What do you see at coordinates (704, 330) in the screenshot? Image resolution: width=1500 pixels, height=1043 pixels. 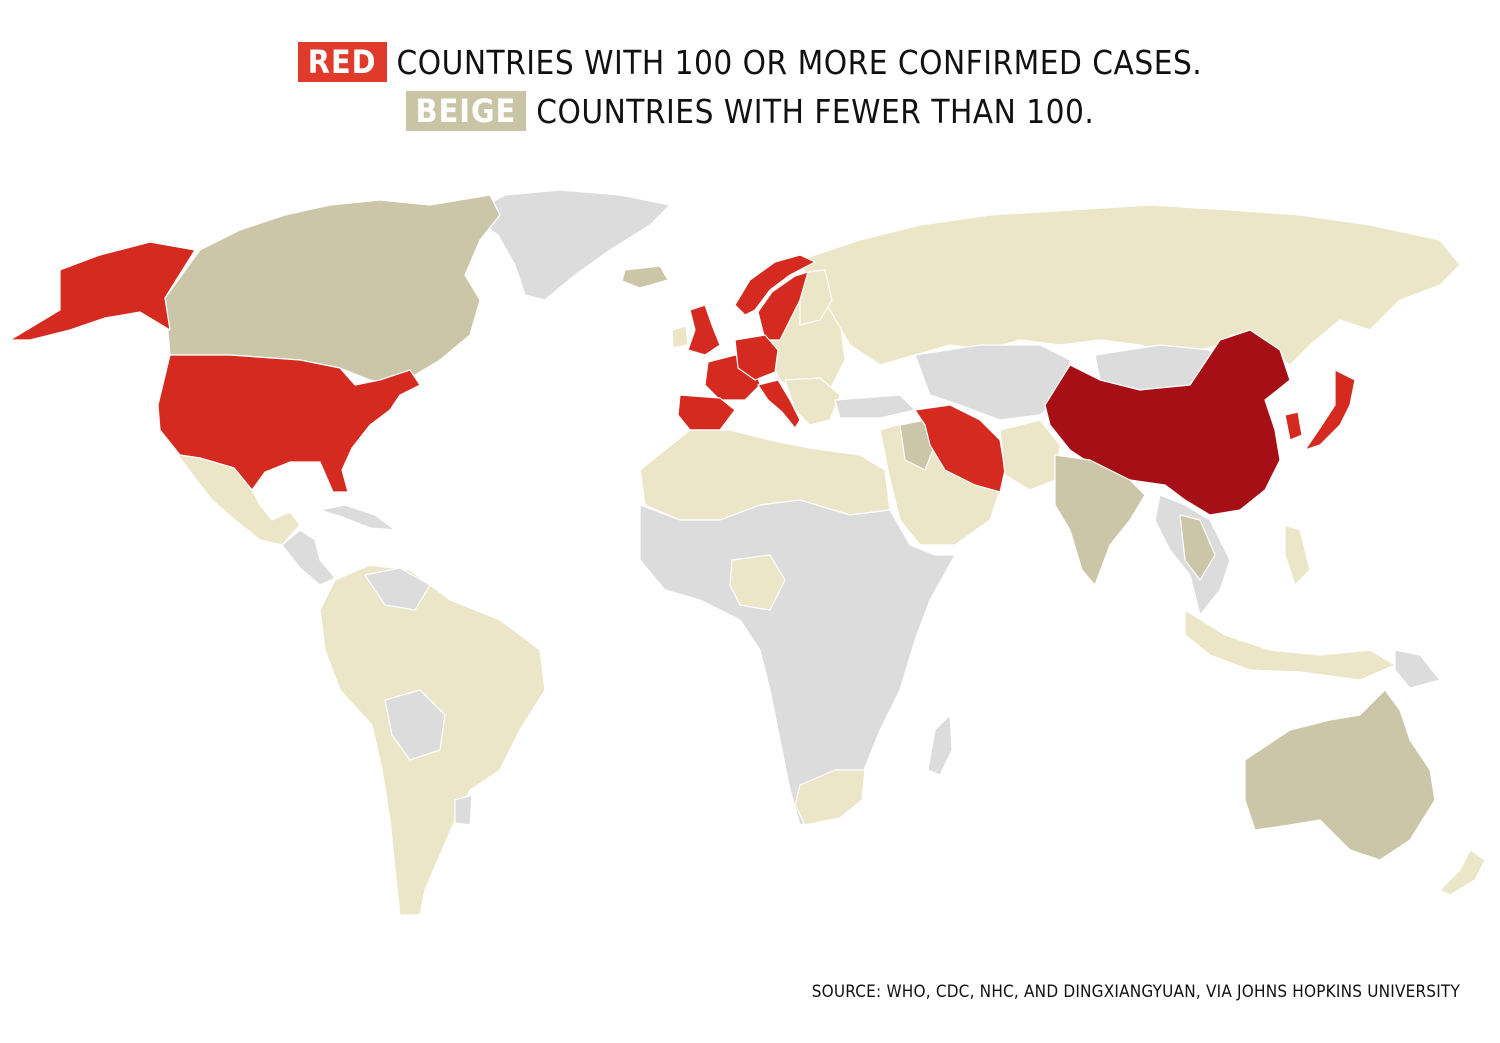 I see `region-uk` at bounding box center [704, 330].